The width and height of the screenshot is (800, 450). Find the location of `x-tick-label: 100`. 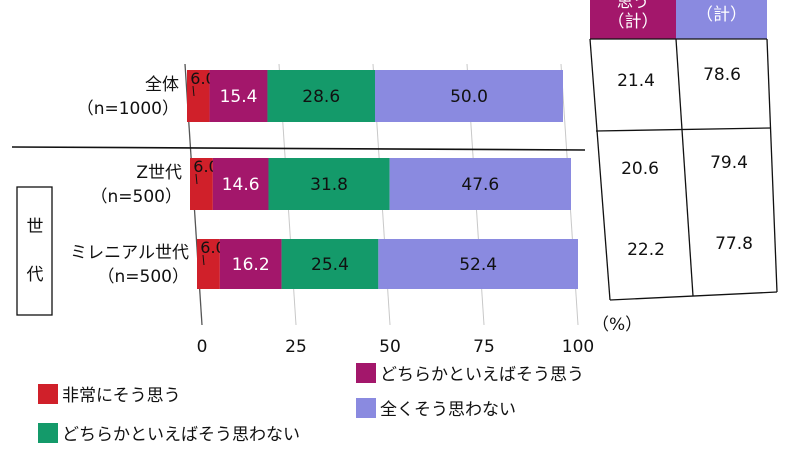

x-tick-label: 100 is located at coordinates (578, 347).